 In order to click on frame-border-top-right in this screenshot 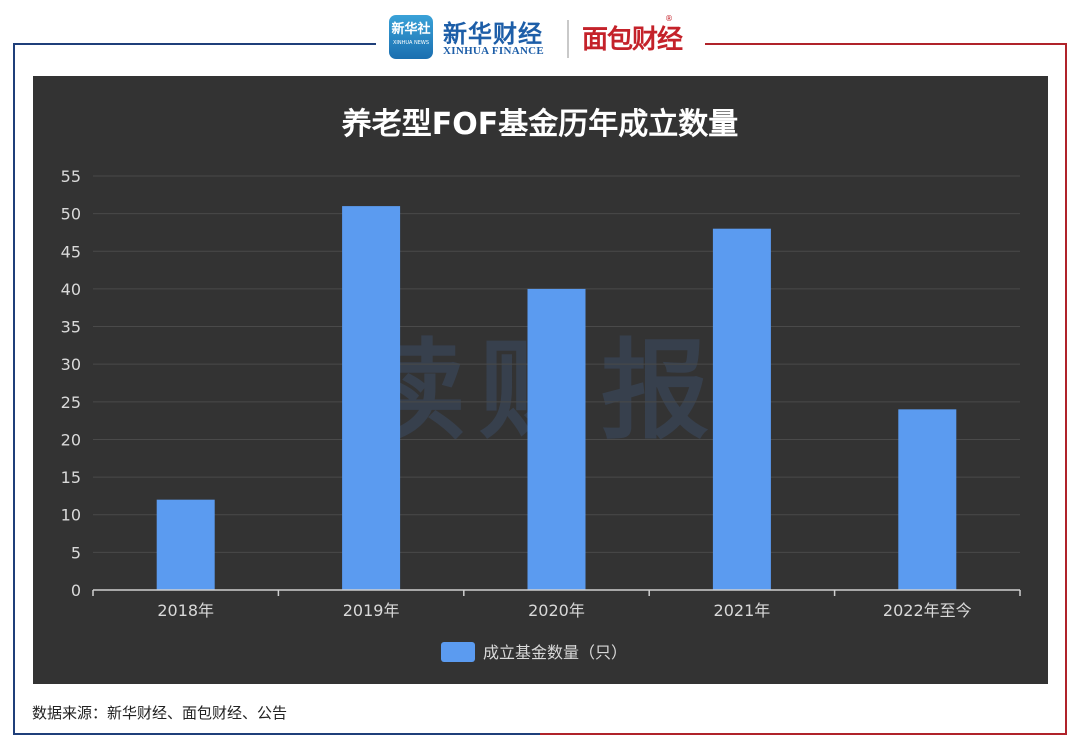, I will do `click(886, 44)`.